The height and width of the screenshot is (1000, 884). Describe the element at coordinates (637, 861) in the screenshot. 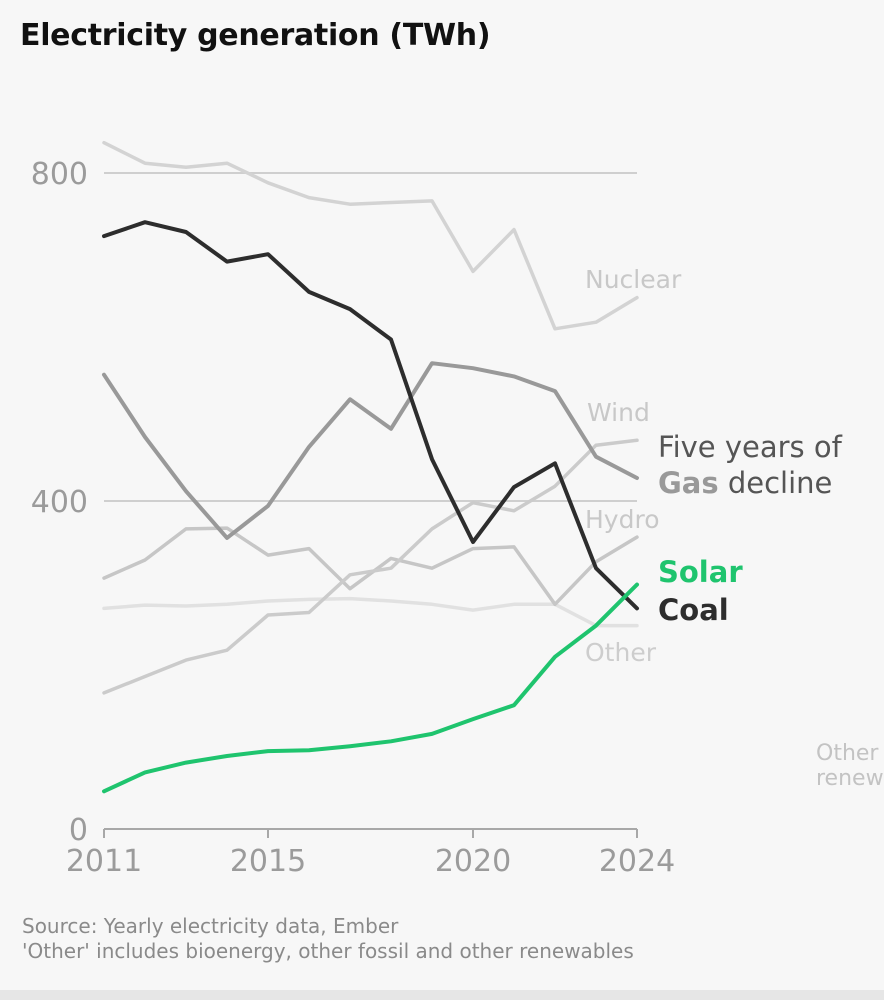

I see `x-tick-label: 2024` at that location.